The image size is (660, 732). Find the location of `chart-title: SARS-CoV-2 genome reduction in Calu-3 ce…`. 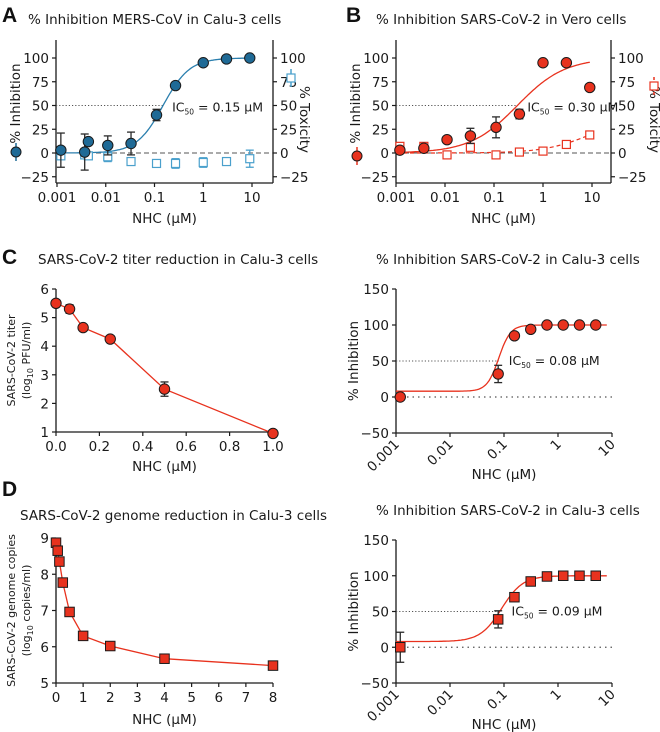

chart-title: SARS-CoV-2 genome reduction in Calu-3 ce… is located at coordinates (173, 516).